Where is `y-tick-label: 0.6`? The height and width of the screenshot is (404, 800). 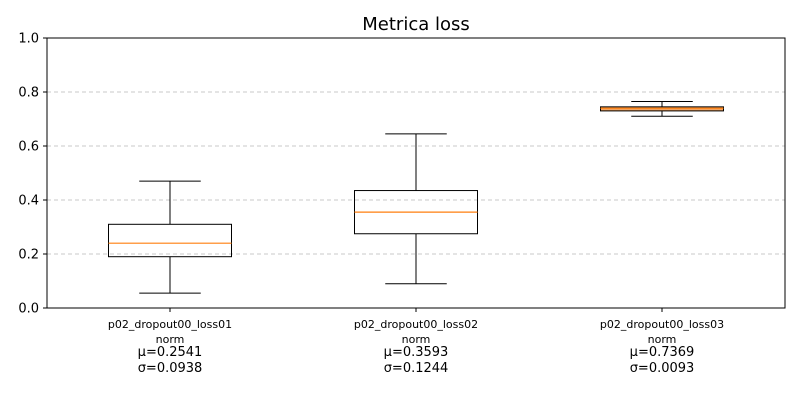
y-tick-label: 0.6 is located at coordinates (28, 147).